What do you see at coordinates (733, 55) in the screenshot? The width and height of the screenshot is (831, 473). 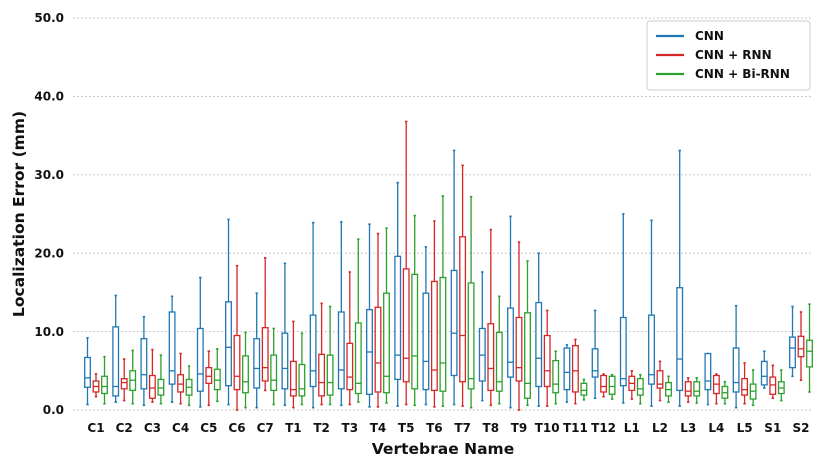 I see `legend-label-cnn-rnn: CNN + RNN` at bounding box center [733, 55].